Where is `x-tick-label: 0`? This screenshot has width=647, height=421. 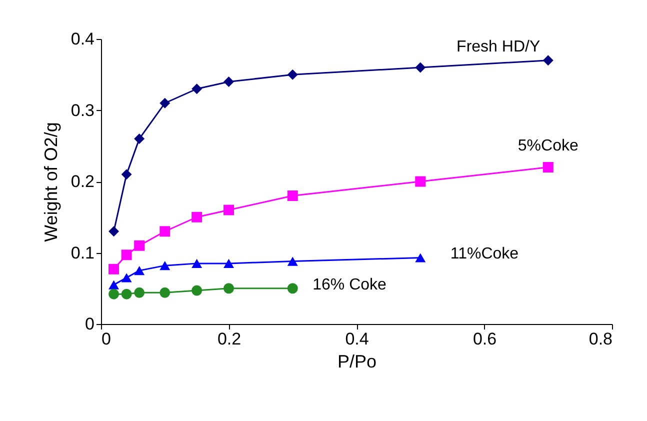
x-tick-label: 0 is located at coordinates (106, 339).